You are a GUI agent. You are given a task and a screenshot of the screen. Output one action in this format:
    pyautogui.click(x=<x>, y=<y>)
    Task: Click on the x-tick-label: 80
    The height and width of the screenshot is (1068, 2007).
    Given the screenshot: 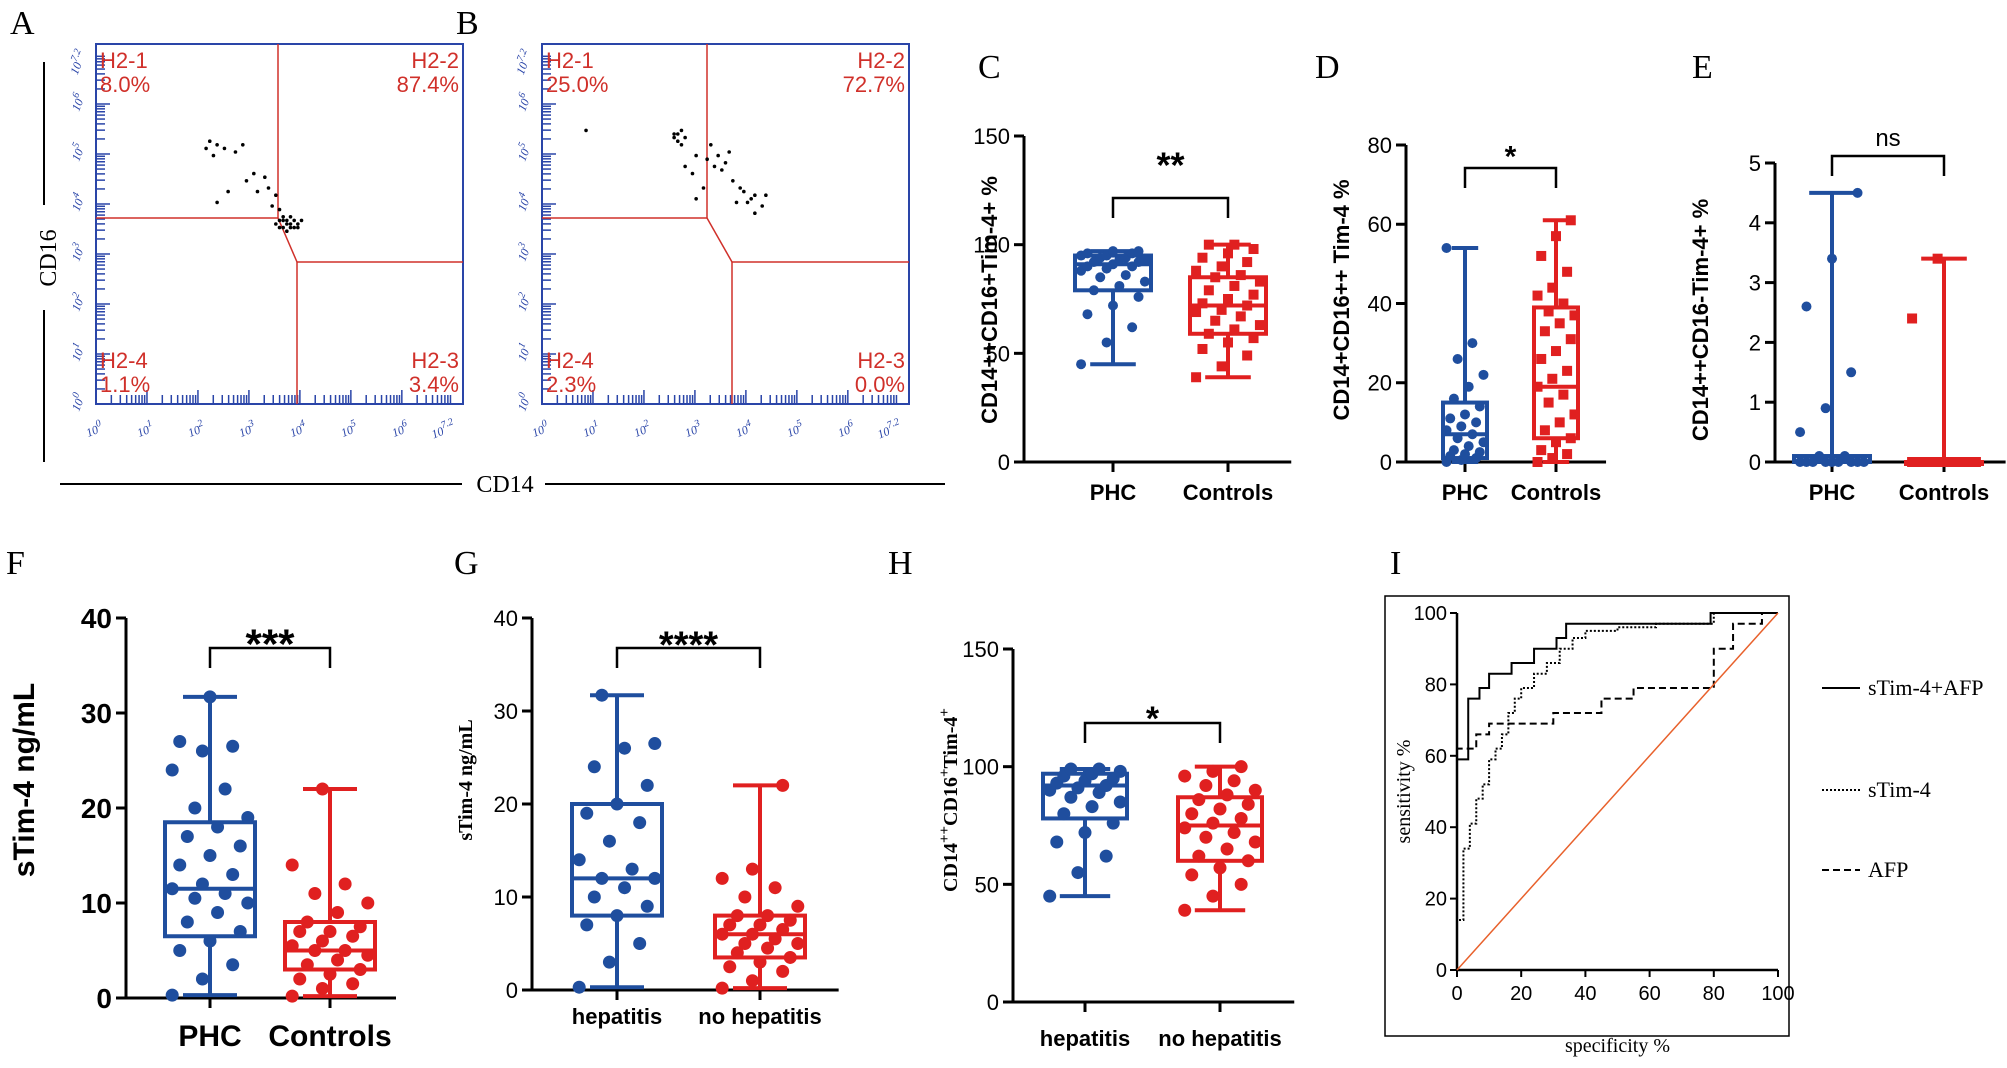 What is the action you would take?
    pyautogui.click(x=1714, y=994)
    